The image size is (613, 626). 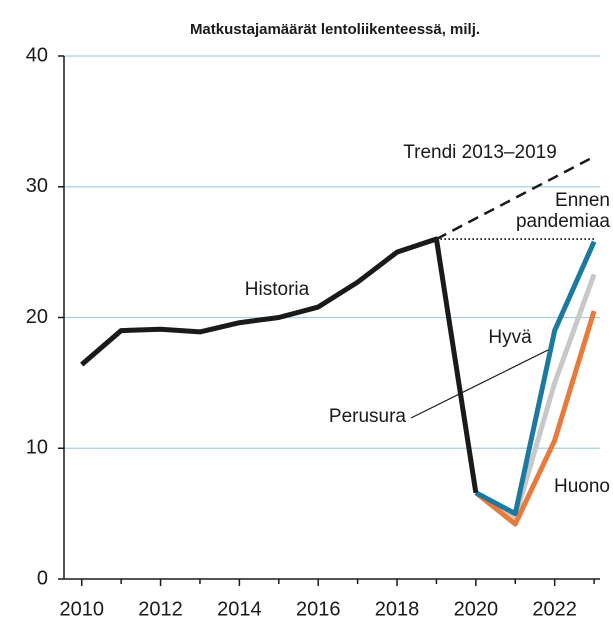 I want to click on y-tick-label: 0, so click(x=42, y=578).